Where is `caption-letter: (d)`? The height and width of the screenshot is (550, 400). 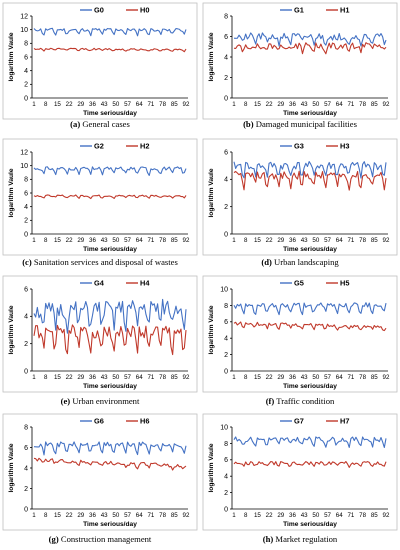
caption-letter: (d) is located at coordinates (266, 262).